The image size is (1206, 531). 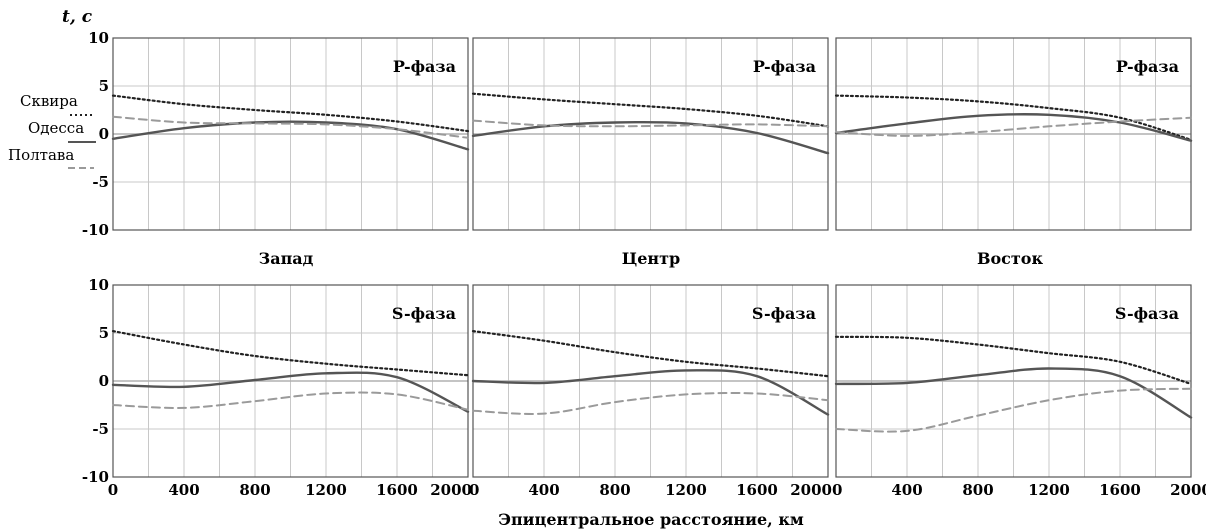 What do you see at coordinates (77, 17) in the screenshot?
I see `y-axis-label: t, с` at bounding box center [77, 17].